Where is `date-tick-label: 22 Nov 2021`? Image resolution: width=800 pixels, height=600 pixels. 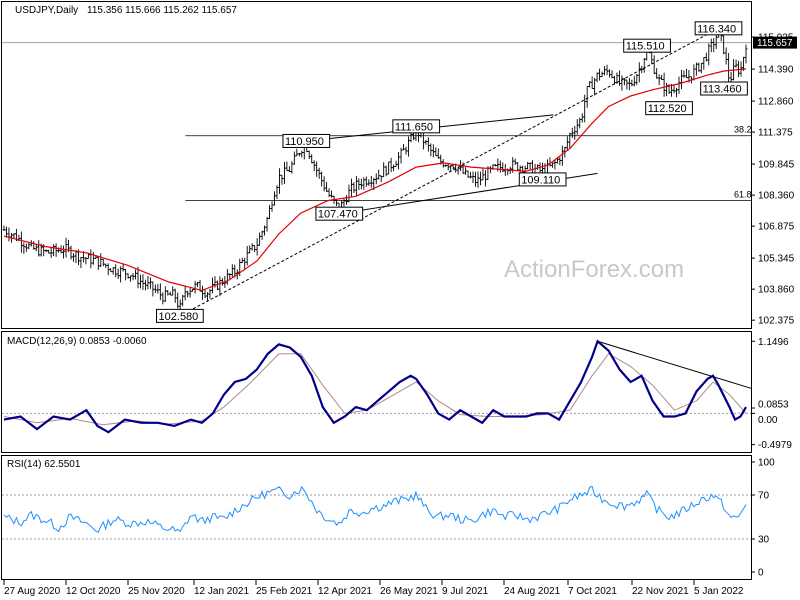 date-tick-label: 22 Nov 2021 is located at coordinates (660, 591).